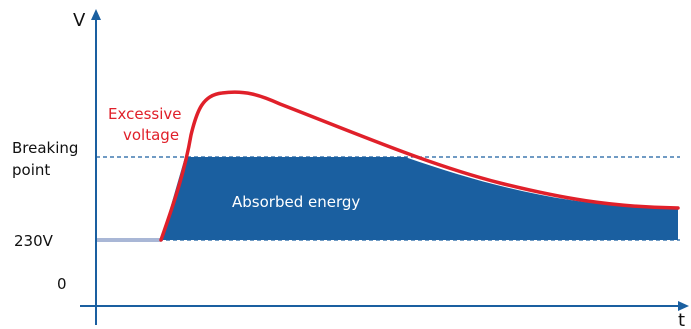  What do you see at coordinates (144, 114) in the screenshot?
I see `excessive-voltage-label-line1: Excessive` at bounding box center [144, 114].